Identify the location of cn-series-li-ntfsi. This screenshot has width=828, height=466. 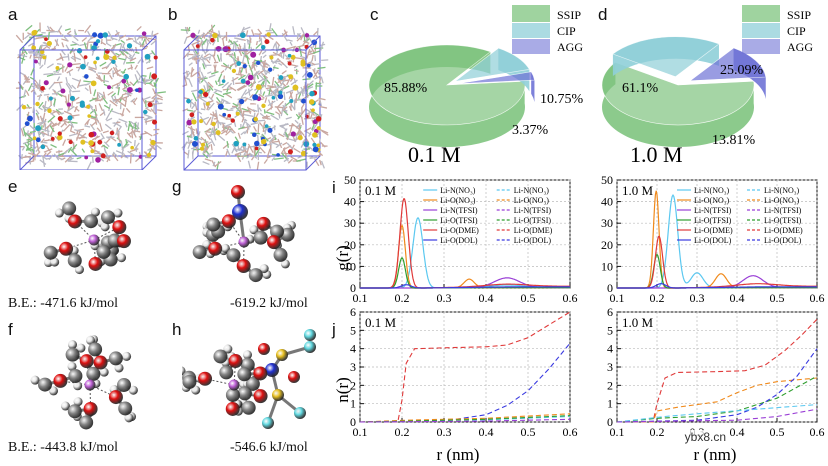
(465, 420).